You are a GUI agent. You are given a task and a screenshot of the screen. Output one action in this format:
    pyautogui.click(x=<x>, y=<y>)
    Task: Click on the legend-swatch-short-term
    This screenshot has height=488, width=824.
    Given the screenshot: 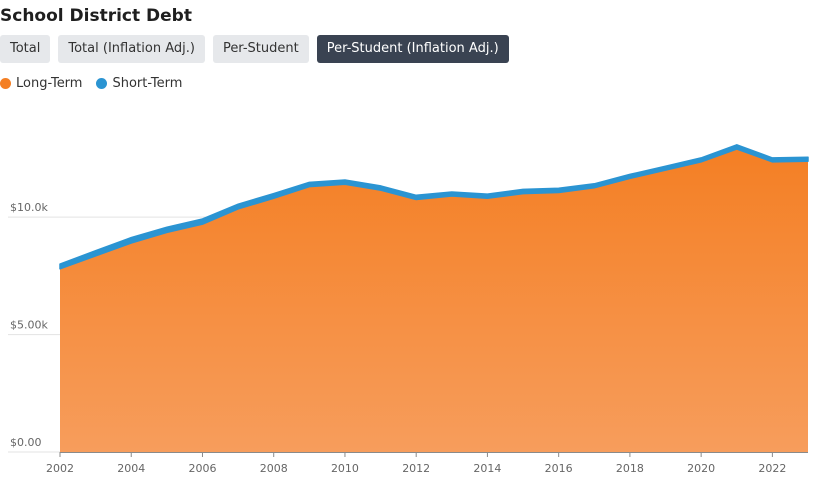 What is the action you would take?
    pyautogui.click(x=102, y=83)
    